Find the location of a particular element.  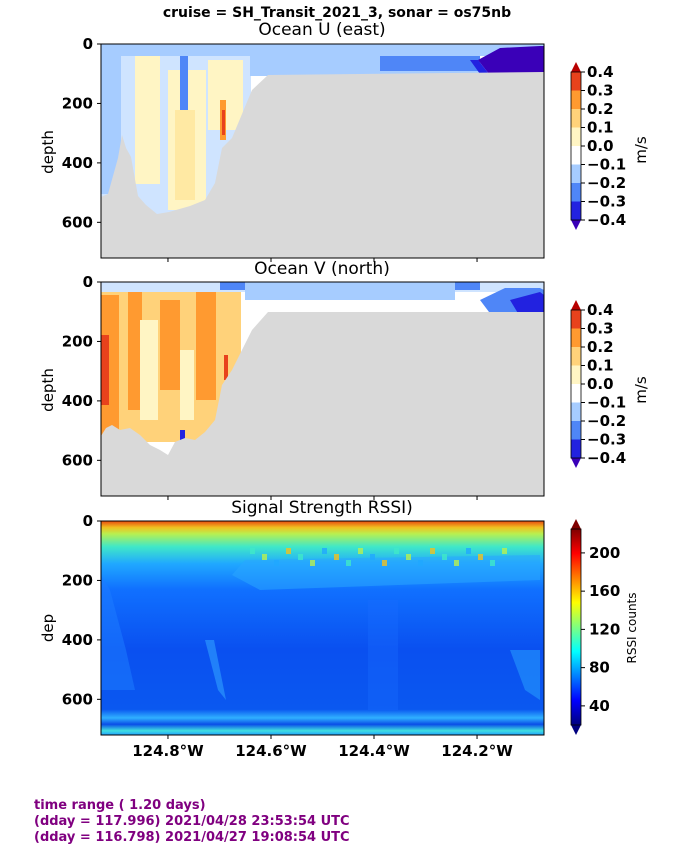

colorbar-tick-label: 40 is located at coordinates (599, 706).